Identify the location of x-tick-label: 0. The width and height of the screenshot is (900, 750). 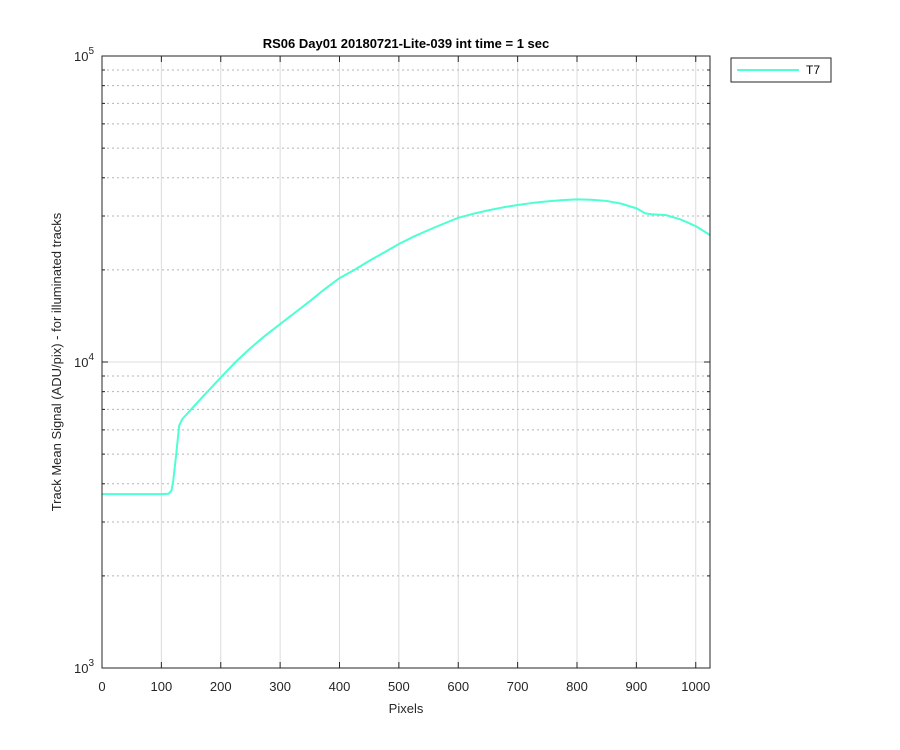
(101, 686).